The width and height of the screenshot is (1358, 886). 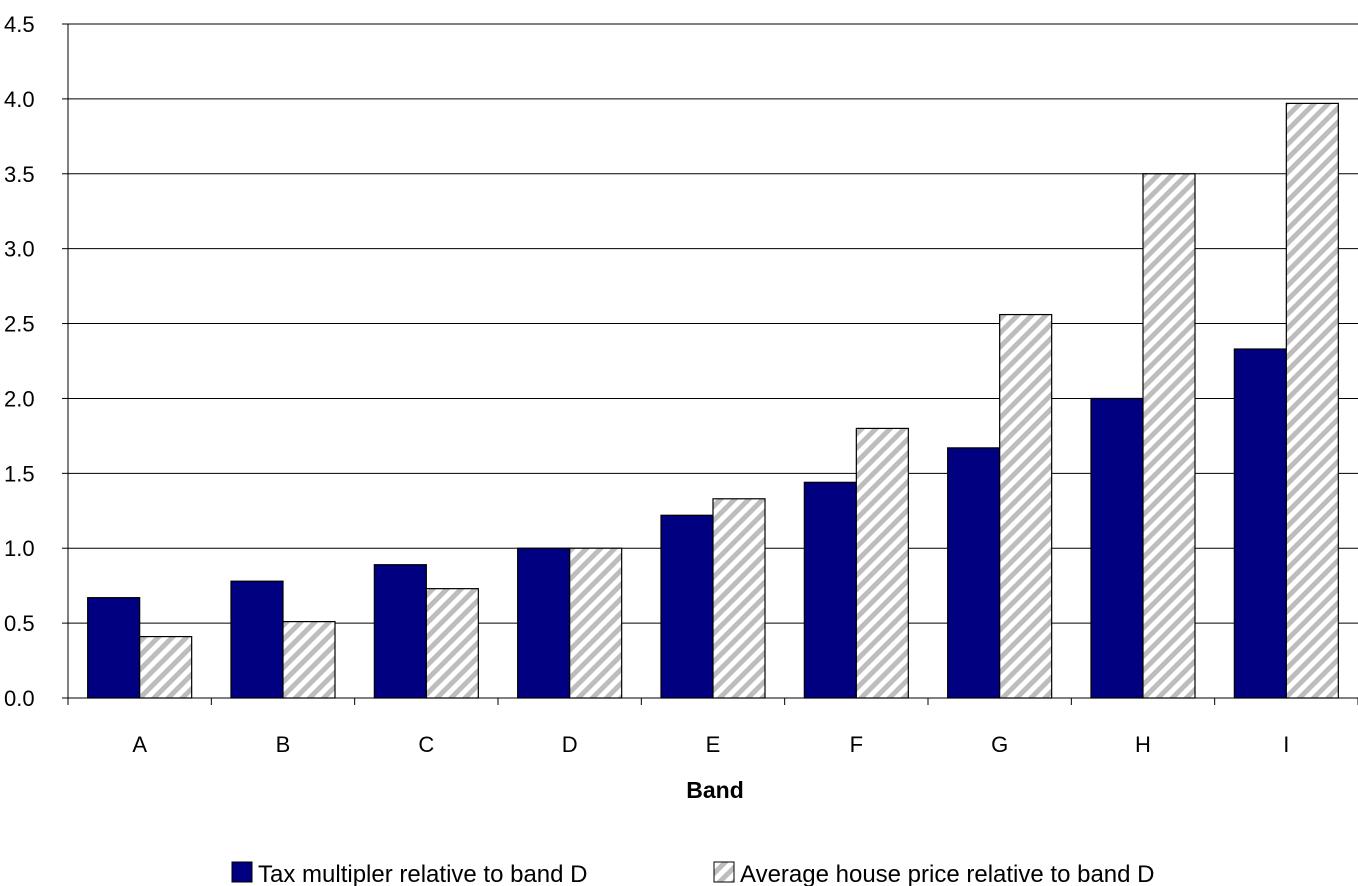 What do you see at coordinates (1169, 436) in the screenshot?
I see `bar-house-price-h` at bounding box center [1169, 436].